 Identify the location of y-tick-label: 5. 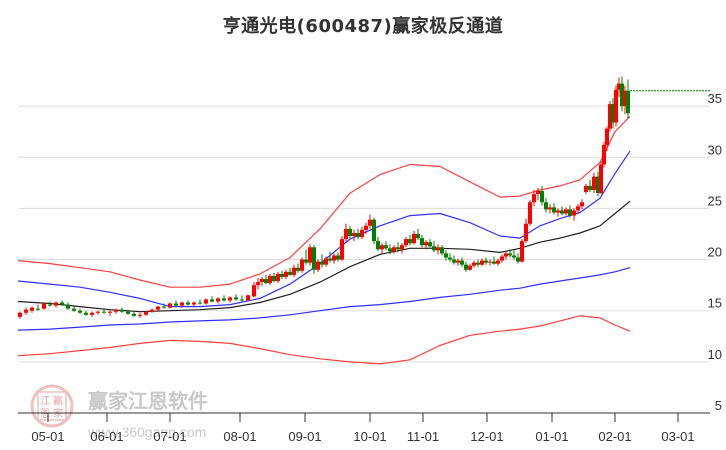
(718, 405).